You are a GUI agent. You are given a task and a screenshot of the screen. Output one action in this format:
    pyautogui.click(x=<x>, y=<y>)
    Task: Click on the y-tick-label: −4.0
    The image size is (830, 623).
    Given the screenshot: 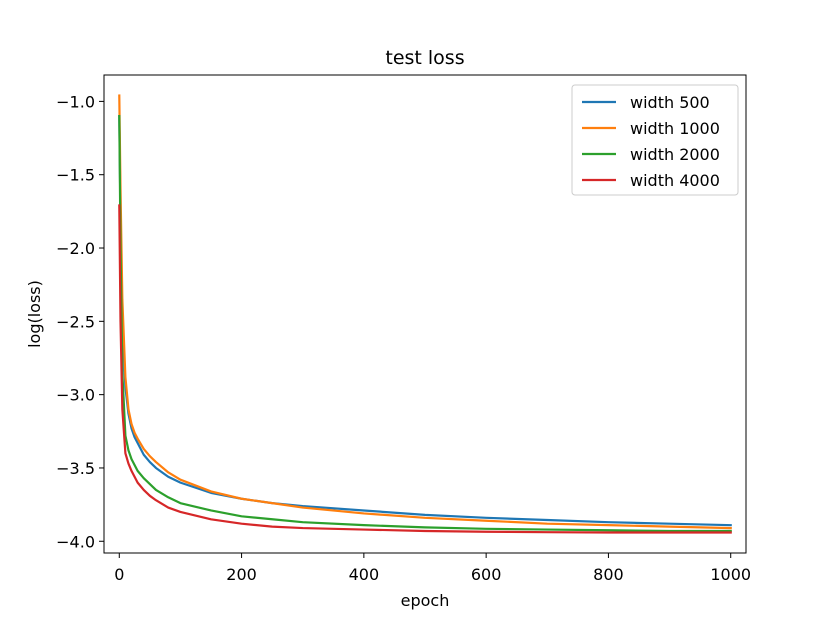 What is the action you would take?
    pyautogui.click(x=75, y=541)
    